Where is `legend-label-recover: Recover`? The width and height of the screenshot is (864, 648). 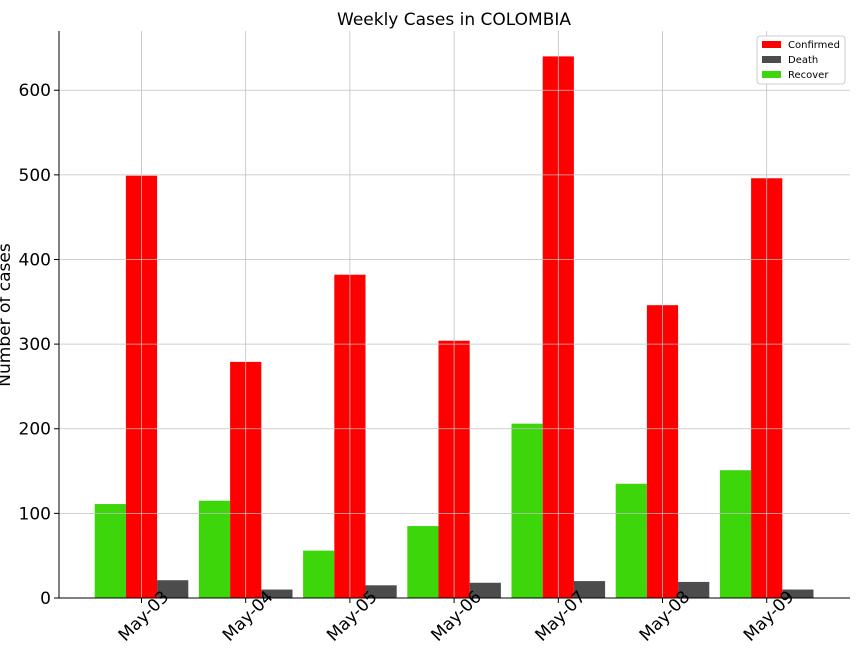 legend-label-recover: Recover is located at coordinates (808, 75).